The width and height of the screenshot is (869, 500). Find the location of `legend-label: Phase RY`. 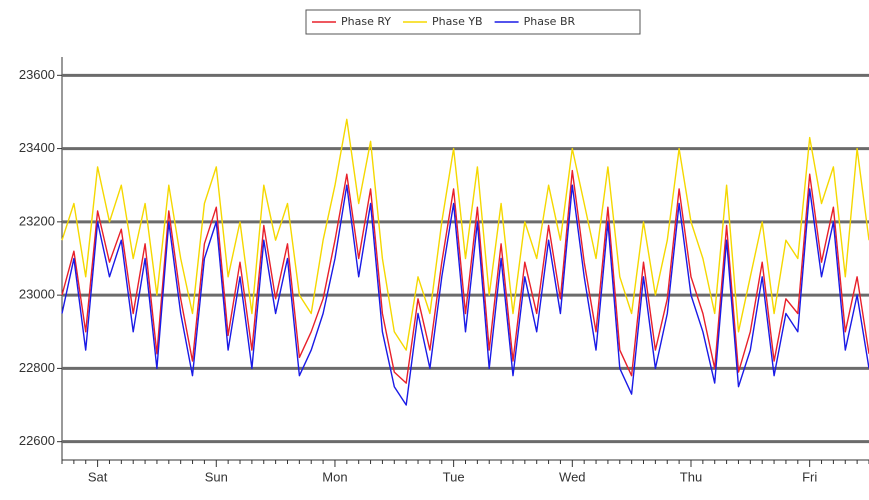

legend-label: Phase RY is located at coordinates (366, 21).